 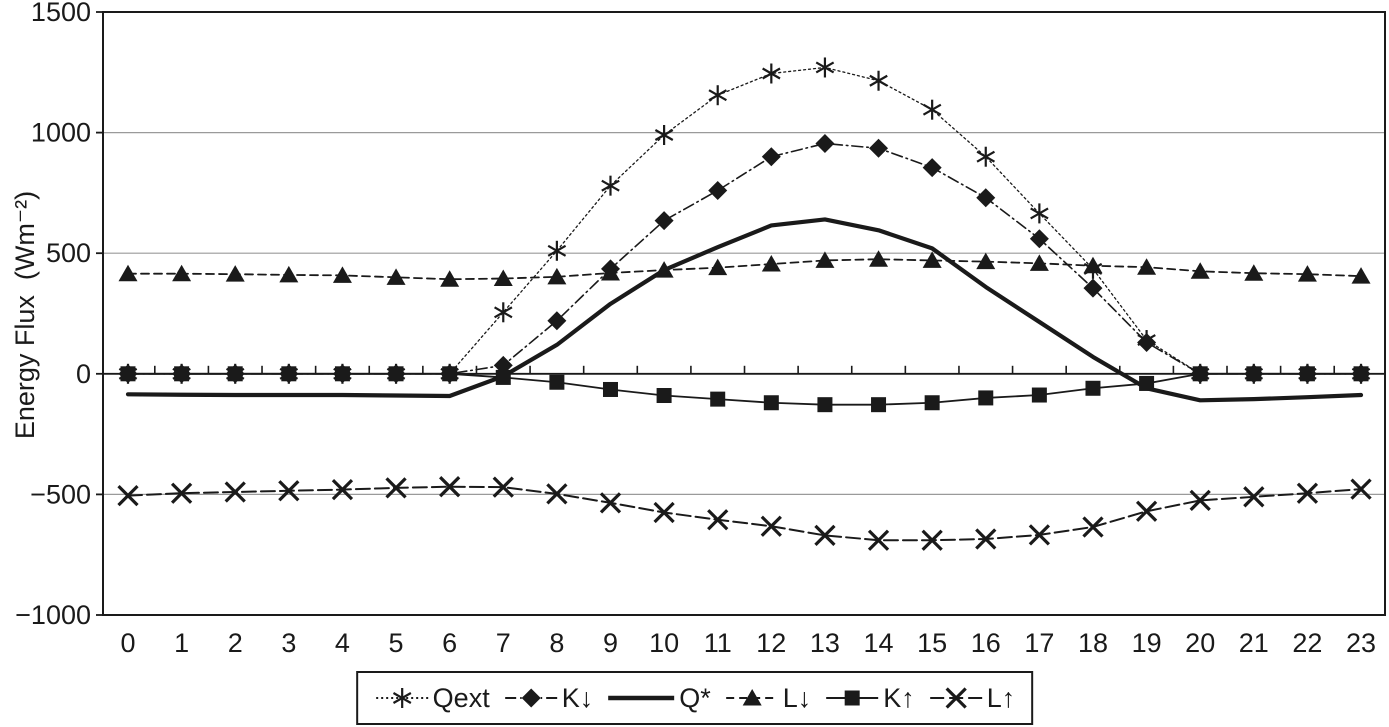 What do you see at coordinates (401, 698) in the screenshot?
I see `legend-swatch-asterisk-marker` at bounding box center [401, 698].